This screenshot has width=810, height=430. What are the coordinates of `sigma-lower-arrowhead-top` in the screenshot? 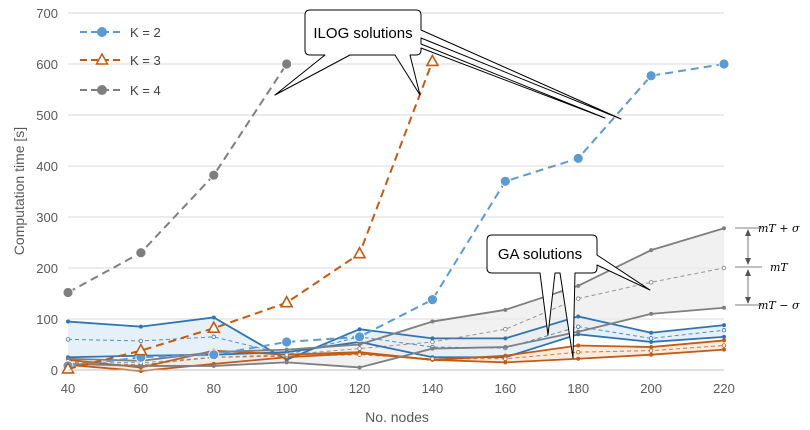 It's located at (748, 272).